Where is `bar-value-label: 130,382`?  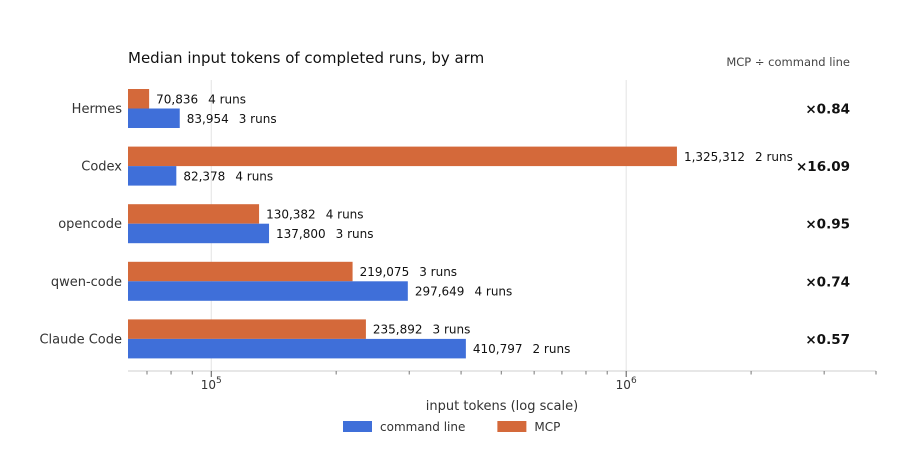
bar-value-label: 130,382 is located at coordinates (291, 214).